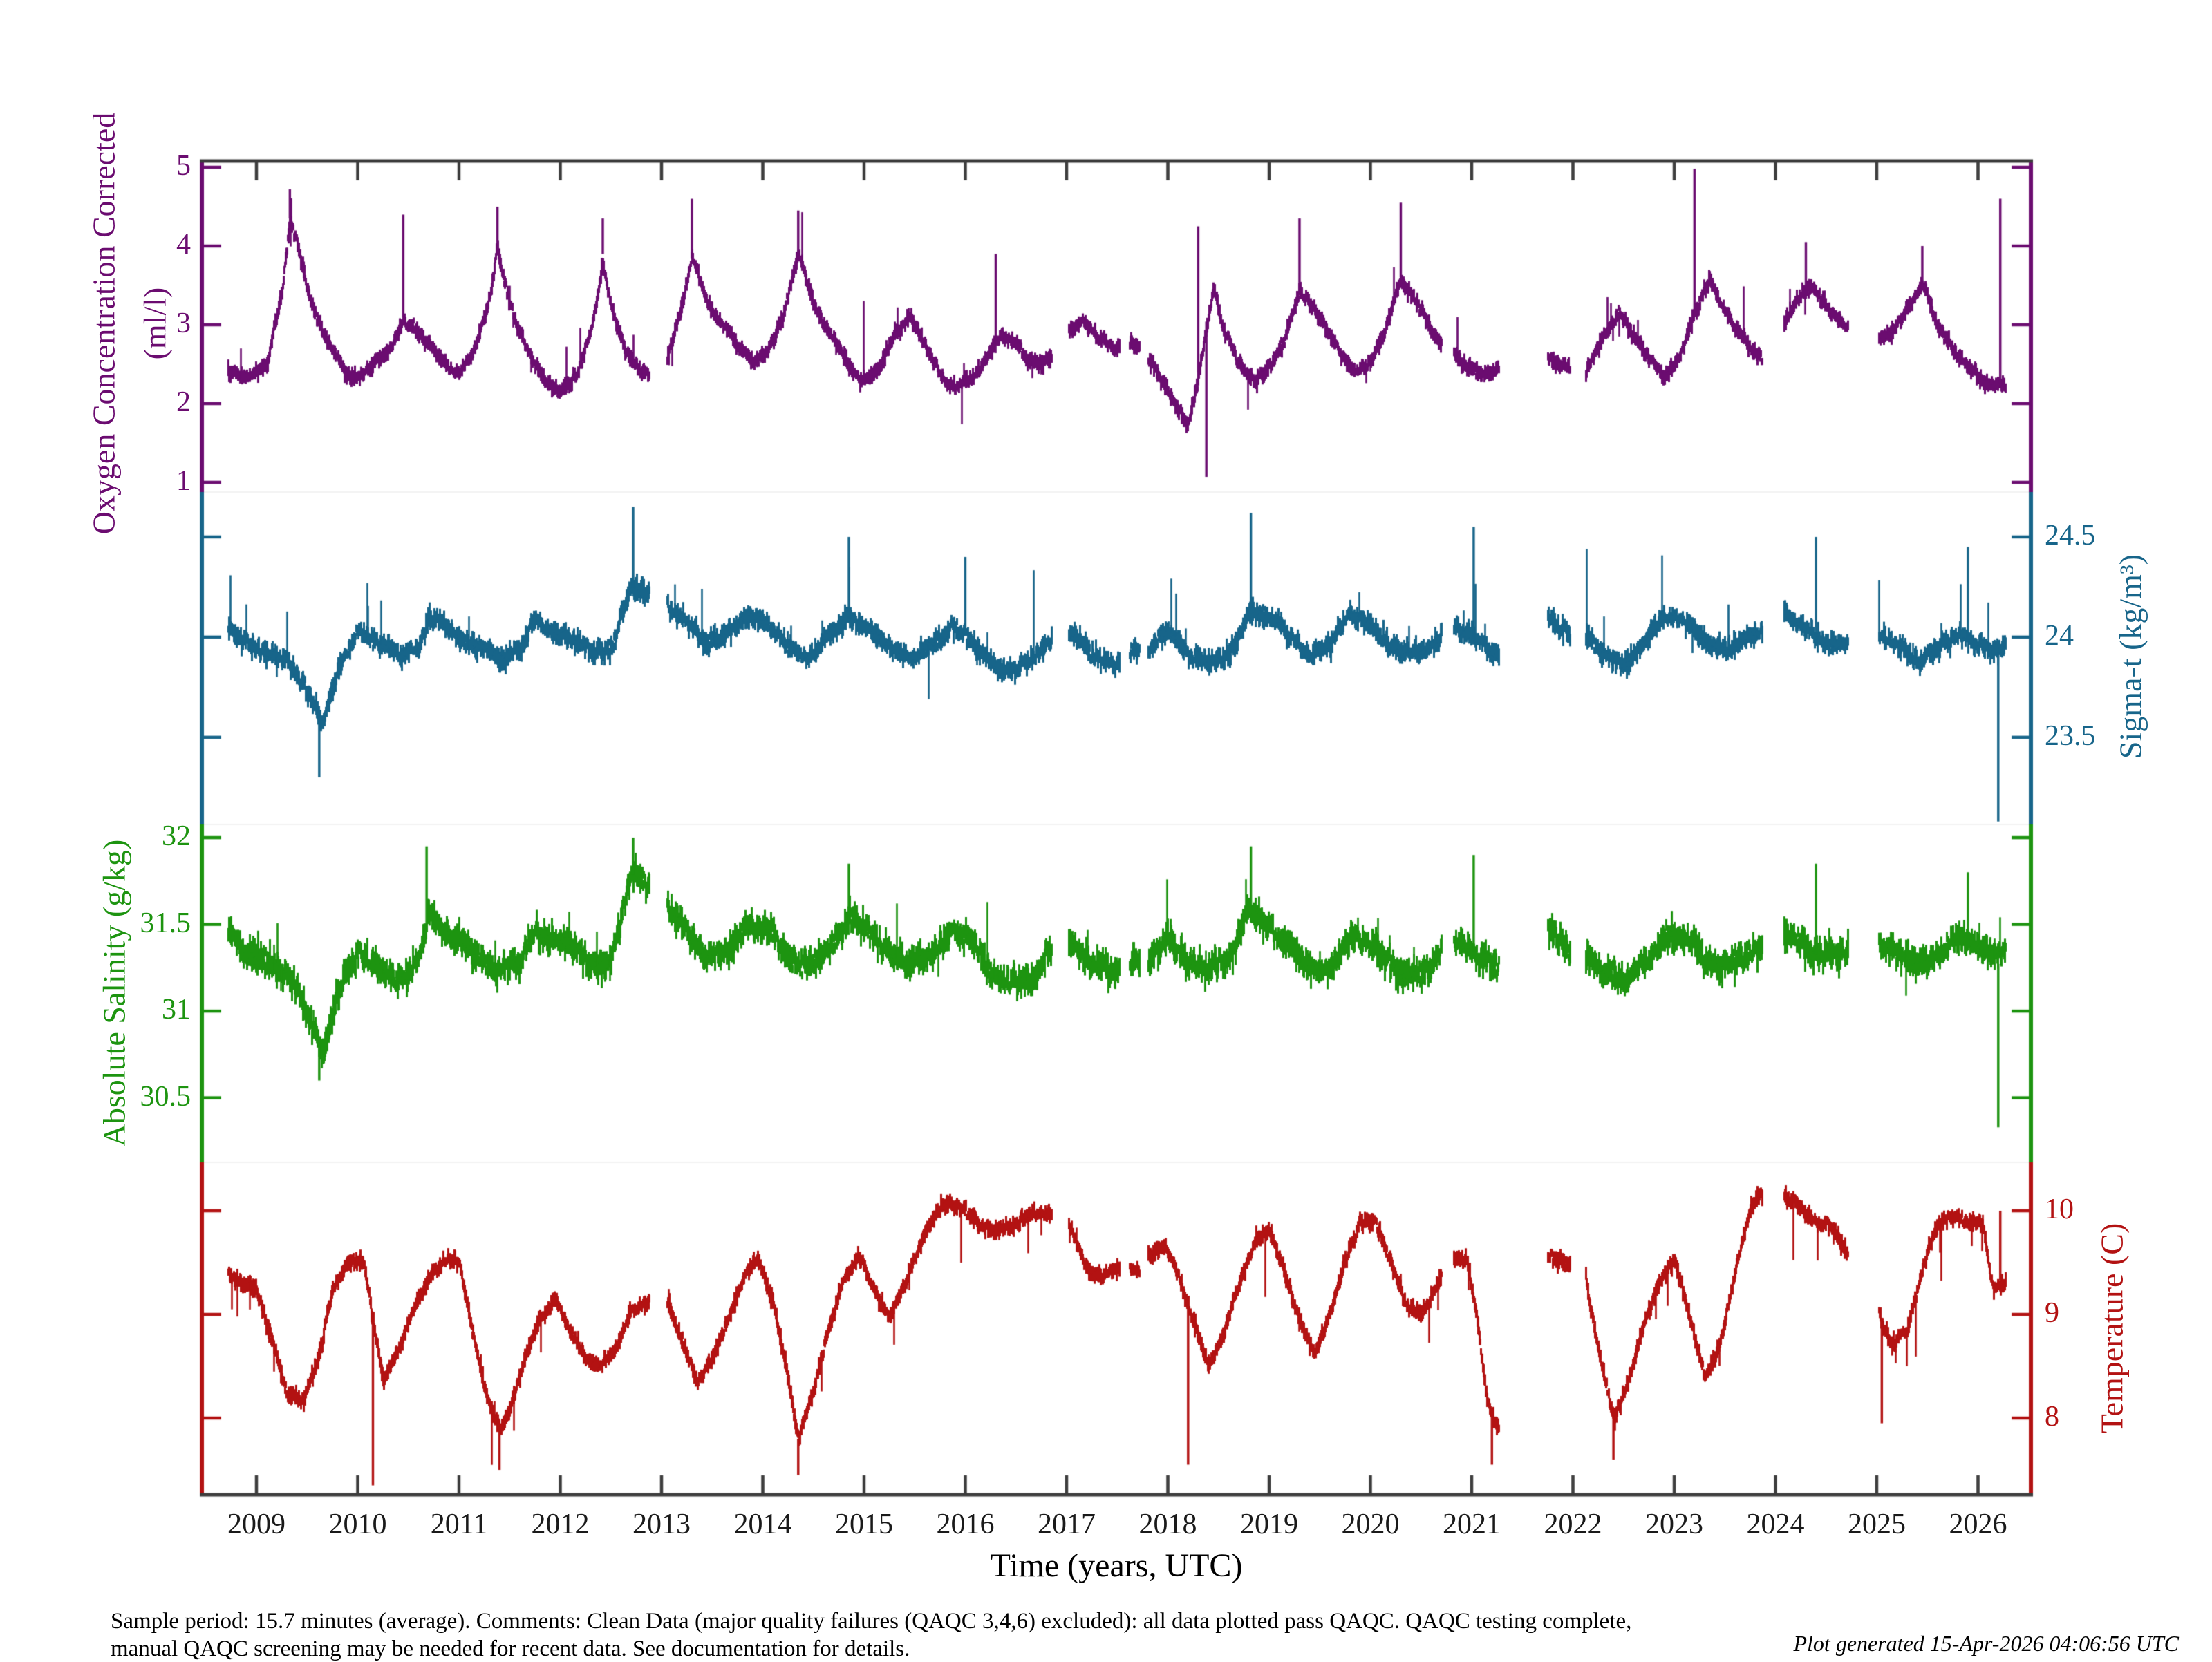  I want to click on year-tick-2018: 2018, so click(1167, 1524).